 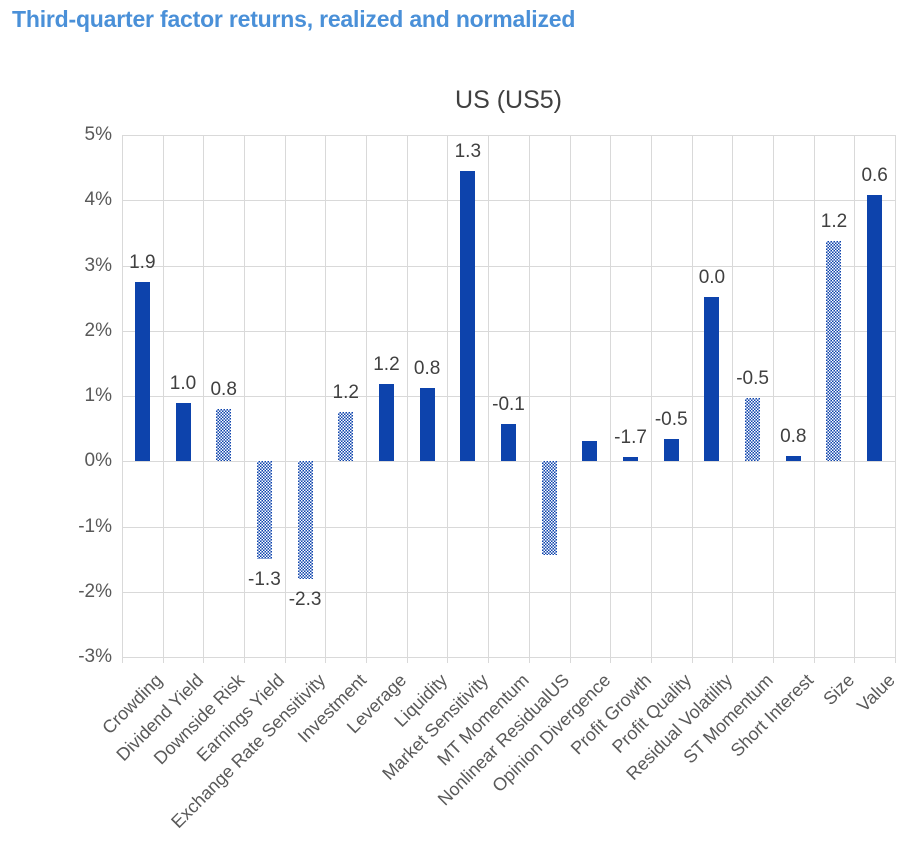 What do you see at coordinates (305, 599) in the screenshot?
I see `bar-value-label: -2.3` at bounding box center [305, 599].